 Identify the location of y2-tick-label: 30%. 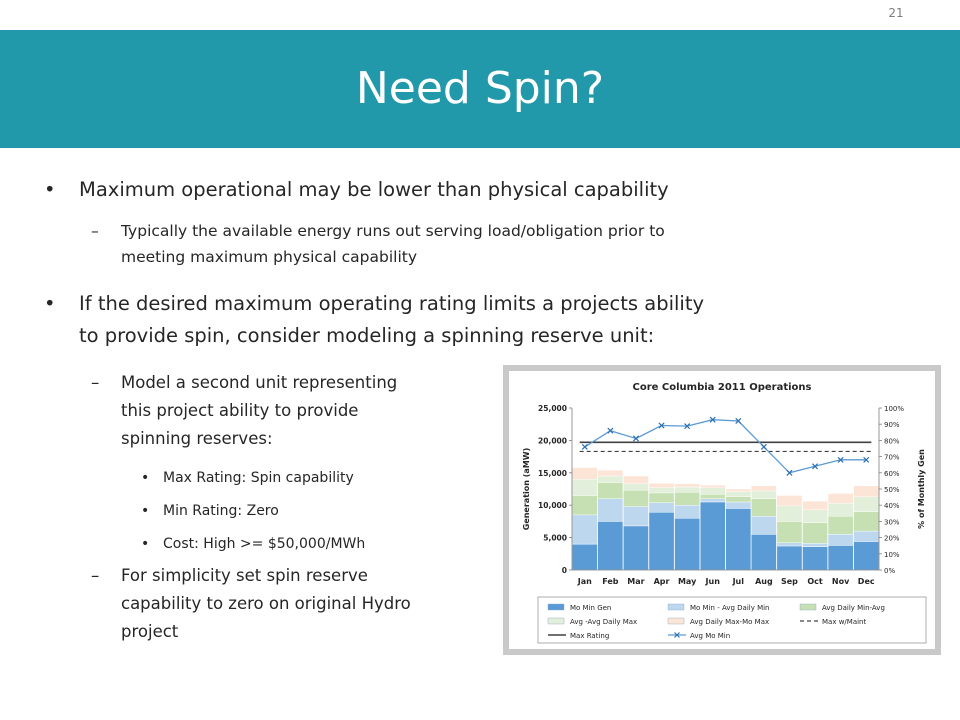
(892, 522).